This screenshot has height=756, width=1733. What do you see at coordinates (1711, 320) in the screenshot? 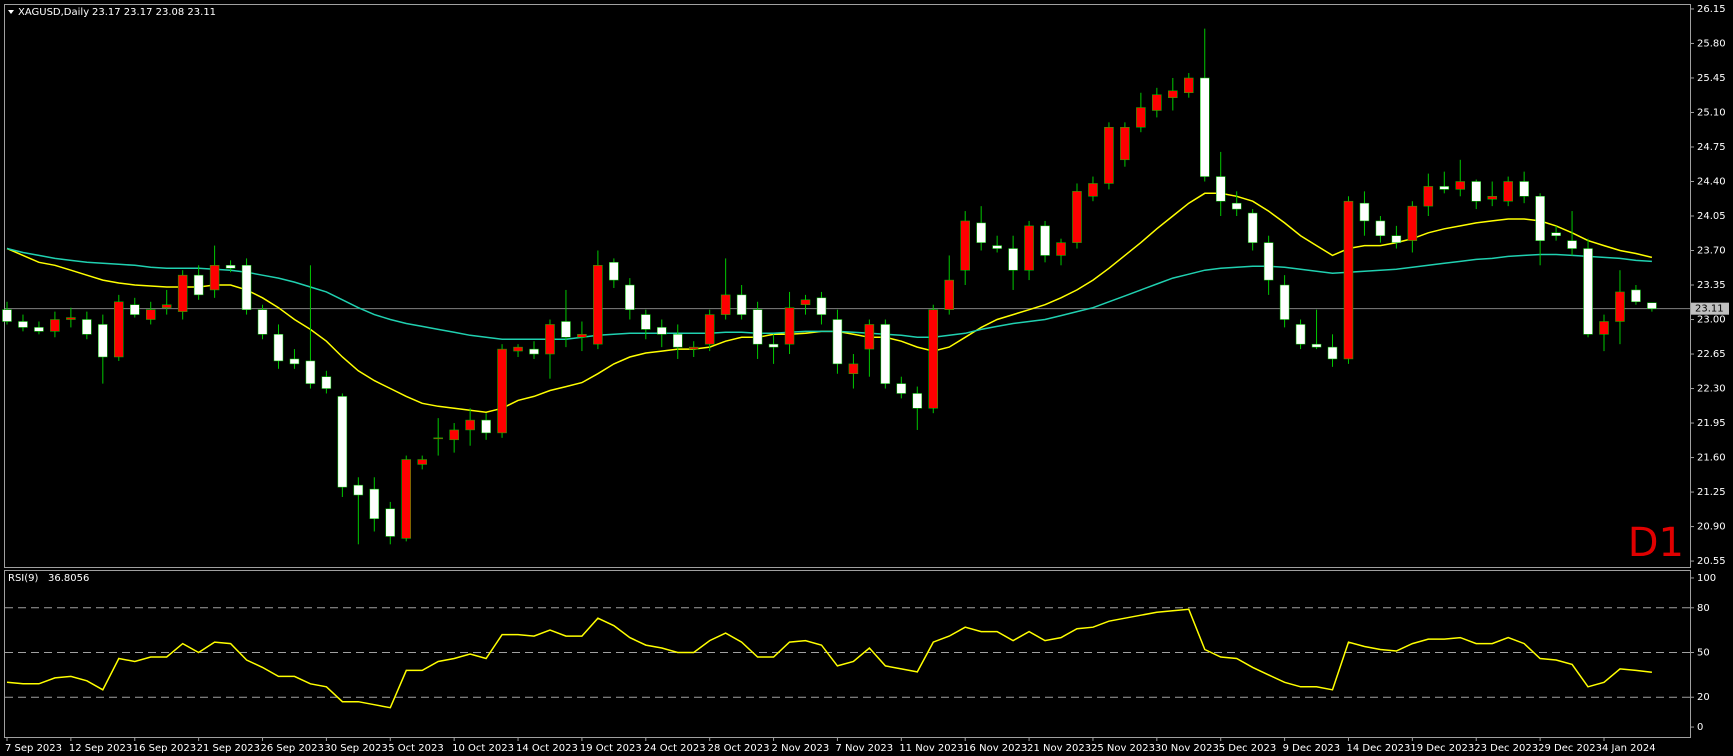
I see `y-tick-label: 23.00` at bounding box center [1711, 320].